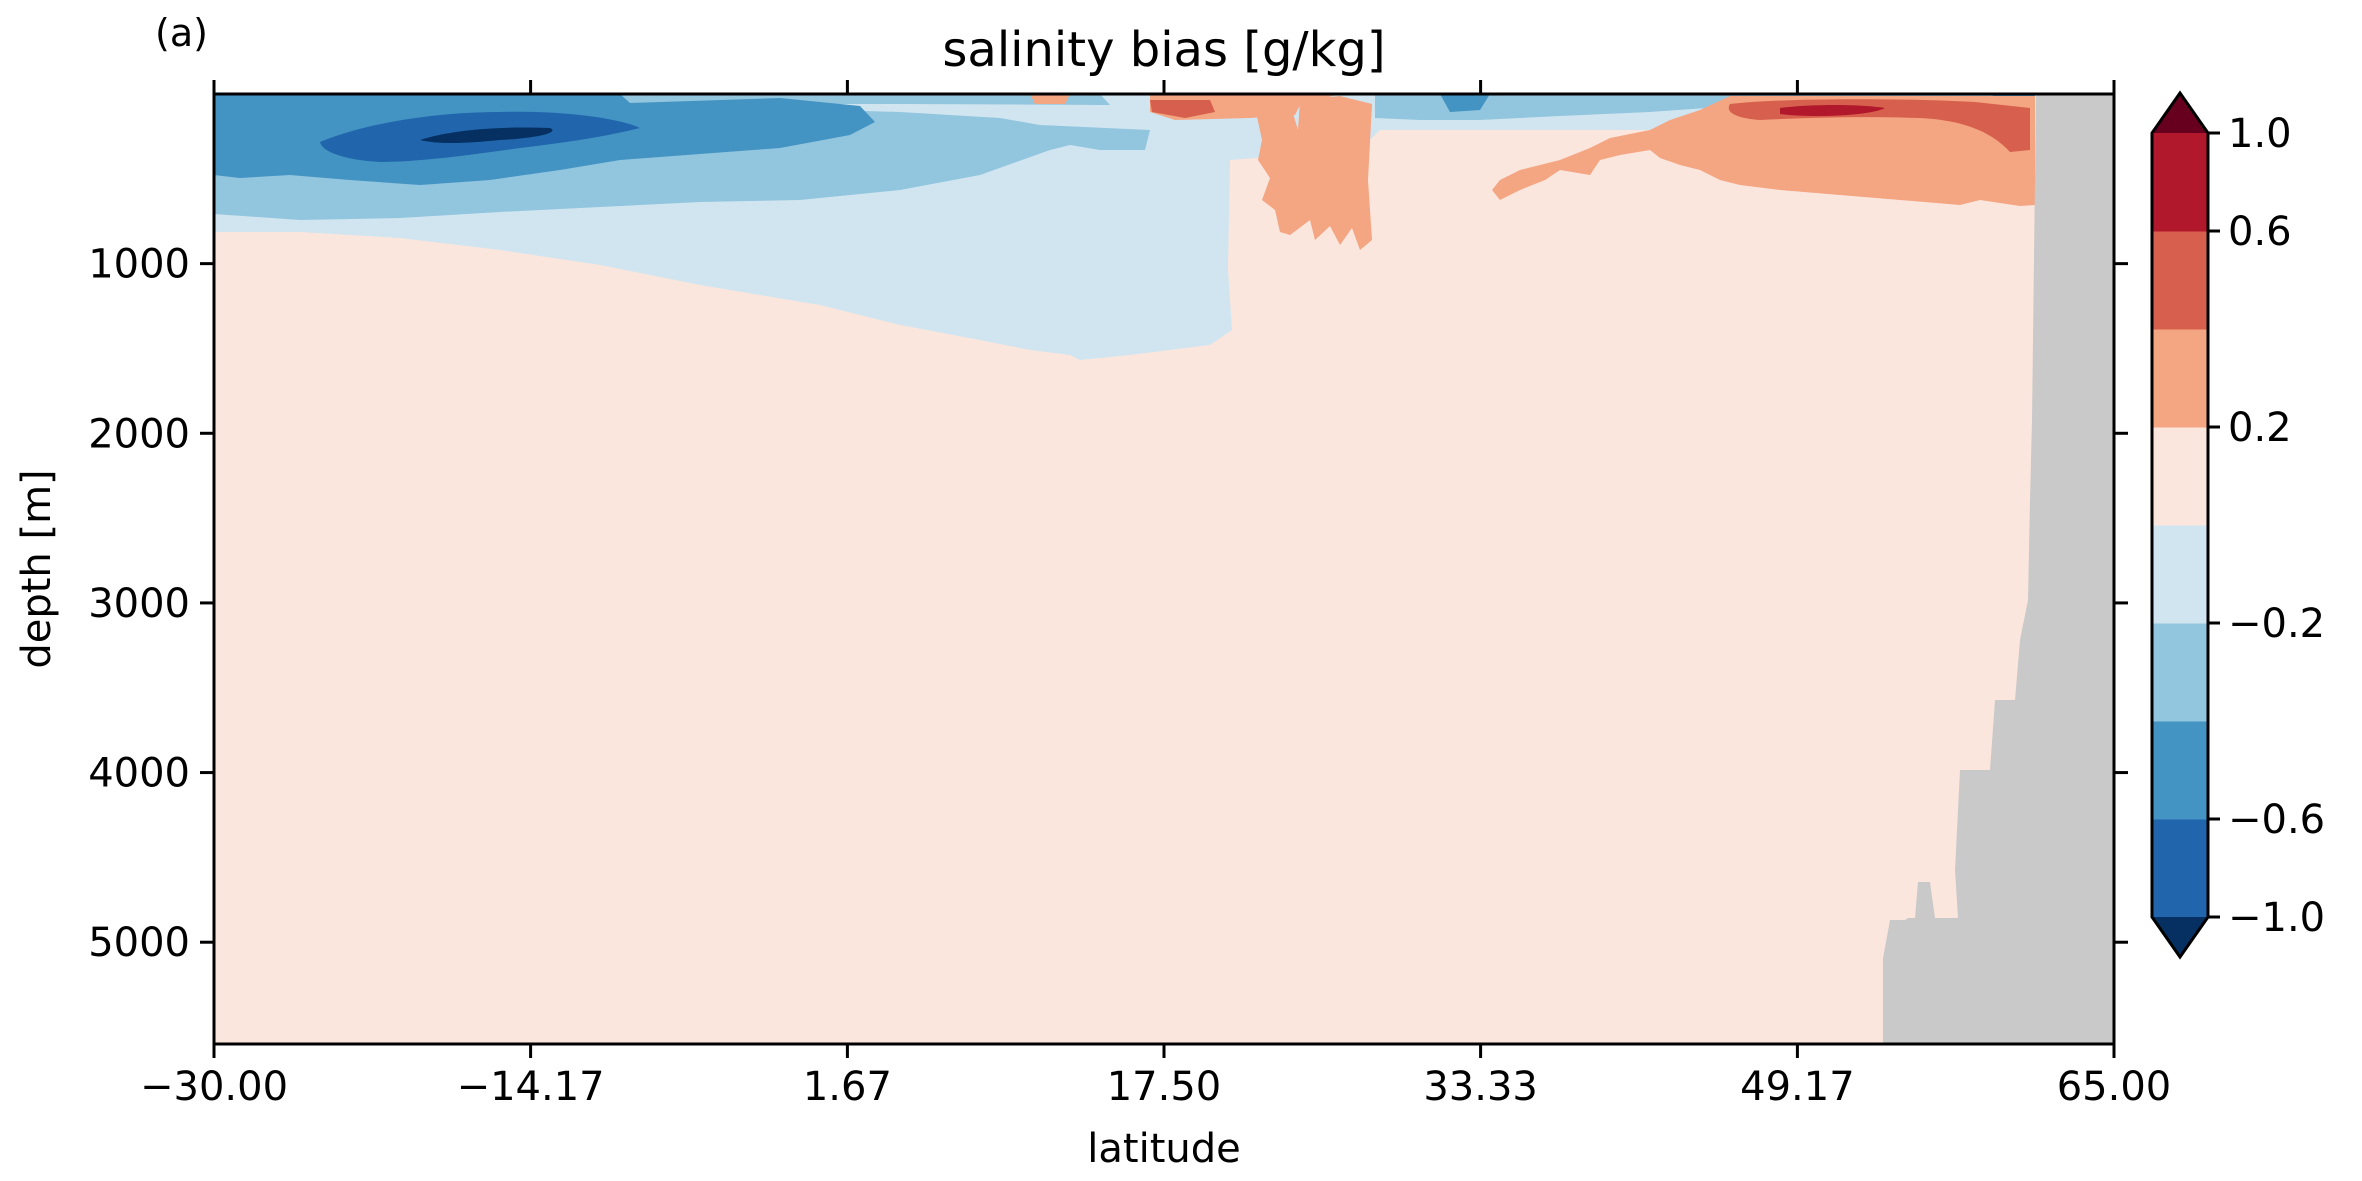 This screenshot has width=2362, height=1181. I want to click on y-tick-label: 5000, so click(139, 943).